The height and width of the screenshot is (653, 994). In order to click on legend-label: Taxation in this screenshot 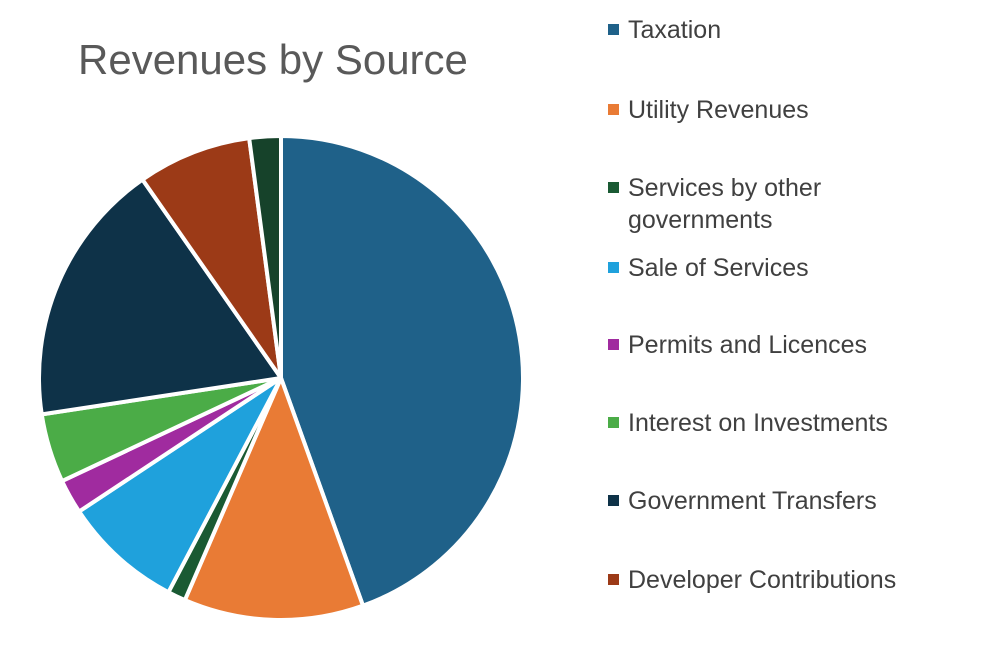, I will do `click(675, 30)`.